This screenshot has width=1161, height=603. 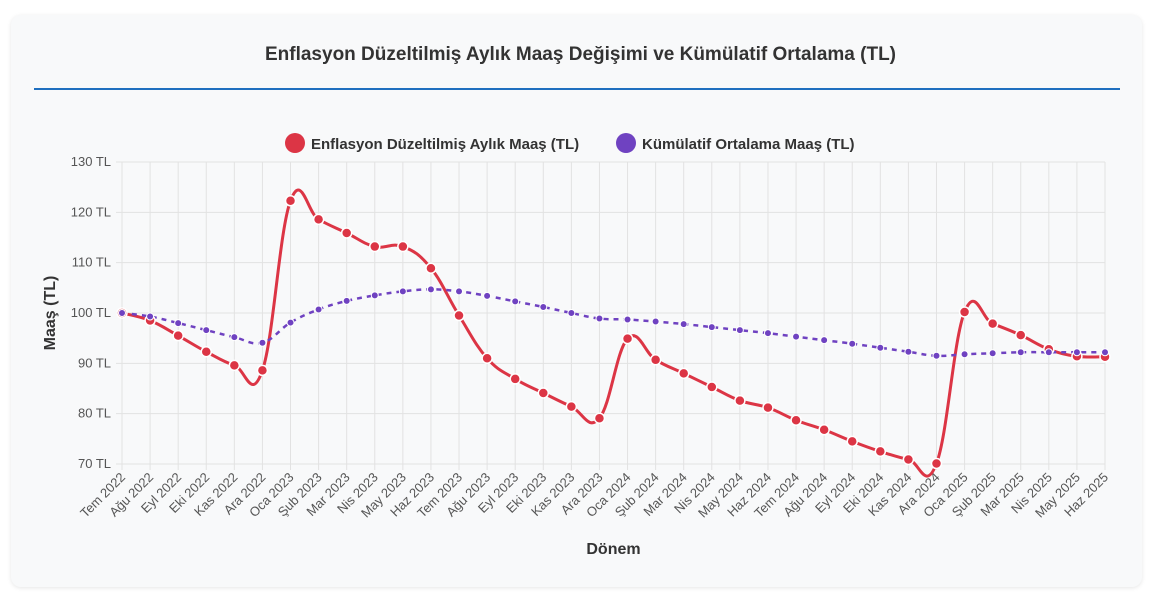 I want to click on y-tick-label: 100 TL, so click(x=91, y=312).